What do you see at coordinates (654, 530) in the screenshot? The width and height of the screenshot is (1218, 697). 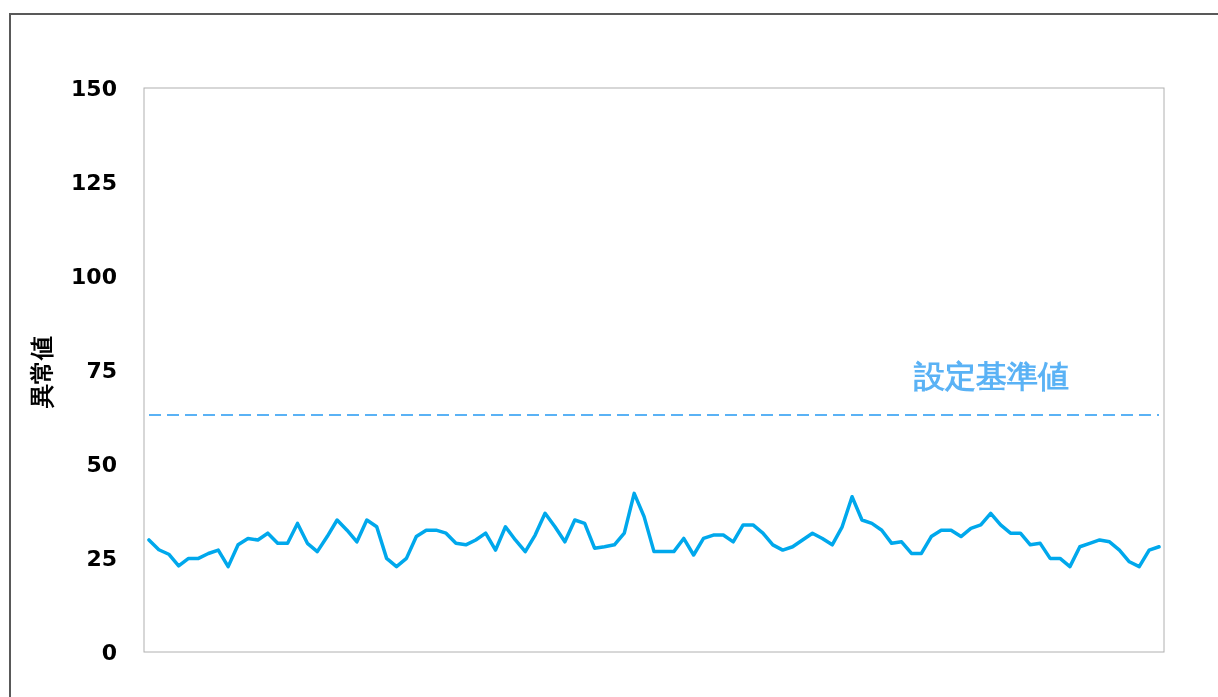 I see `line-series` at bounding box center [654, 530].